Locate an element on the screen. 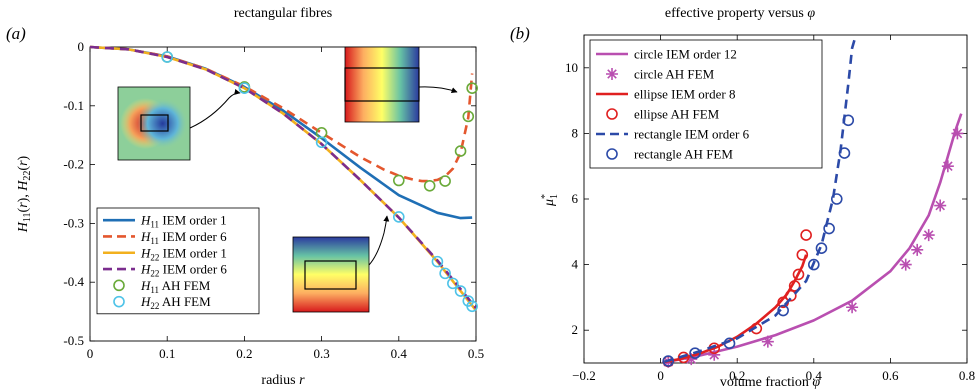  y-tick-label: 10 is located at coordinates (571, 67).